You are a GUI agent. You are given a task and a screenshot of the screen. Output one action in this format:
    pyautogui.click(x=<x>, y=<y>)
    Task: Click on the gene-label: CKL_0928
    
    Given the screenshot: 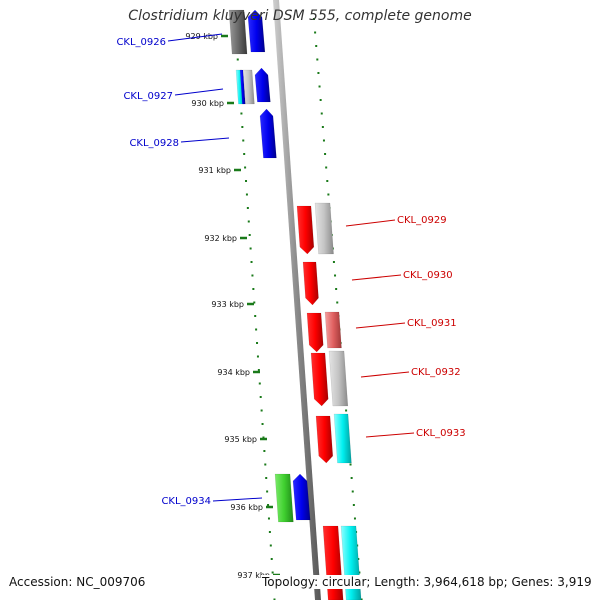 What is the action you would take?
    pyautogui.click(x=154, y=143)
    